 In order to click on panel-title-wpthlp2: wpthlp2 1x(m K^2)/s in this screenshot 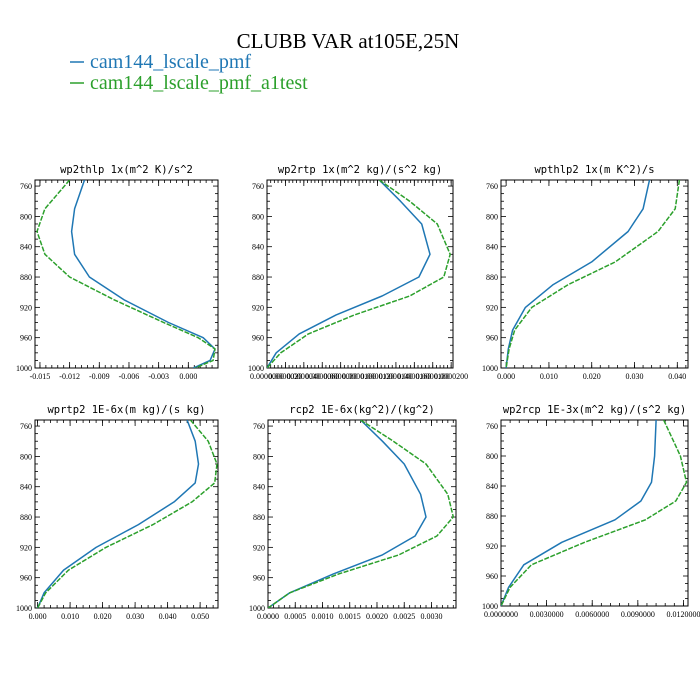, I will do `click(594, 170)`.